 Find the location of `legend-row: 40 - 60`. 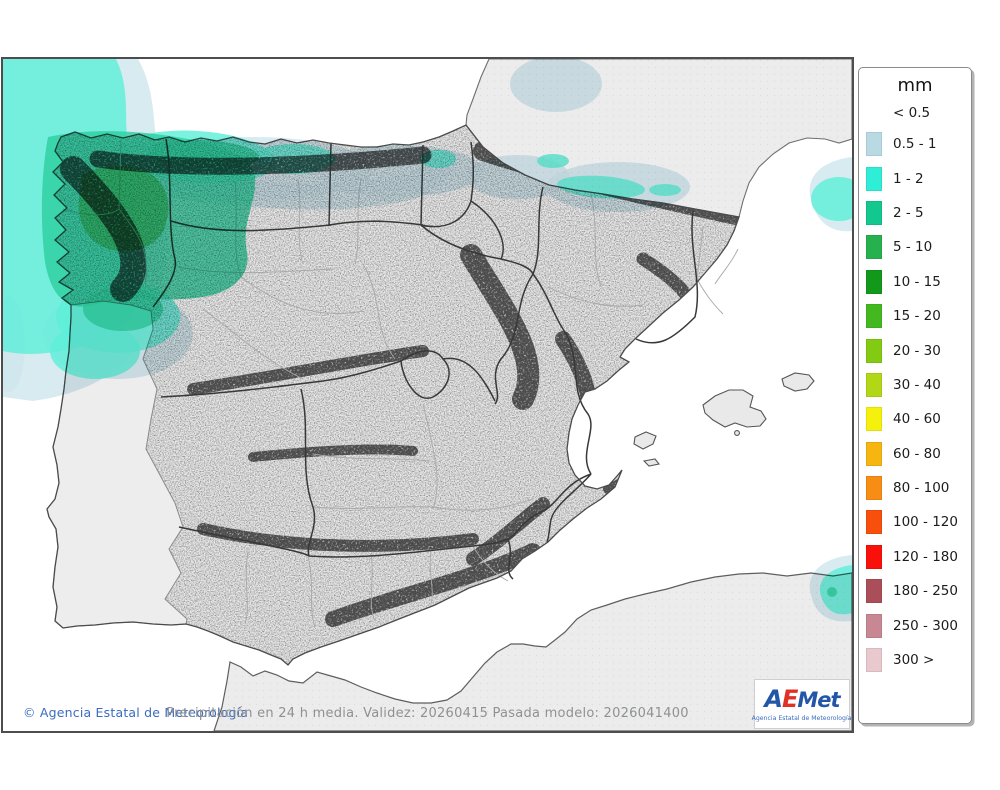

legend-row: 40 - 60 is located at coordinates (915, 419).